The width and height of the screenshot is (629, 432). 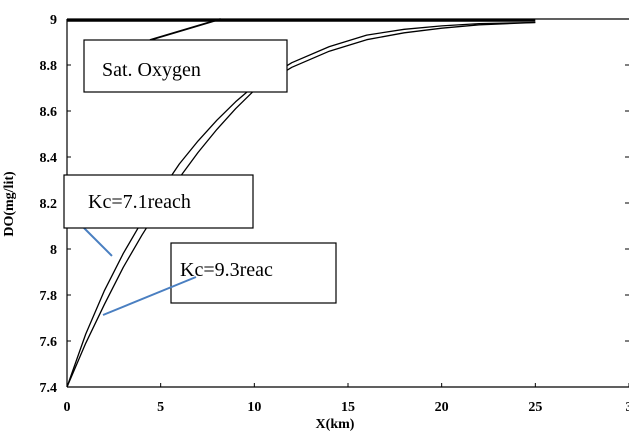 What do you see at coordinates (442, 407) in the screenshot?
I see `x-tick-label: 20` at bounding box center [442, 407].